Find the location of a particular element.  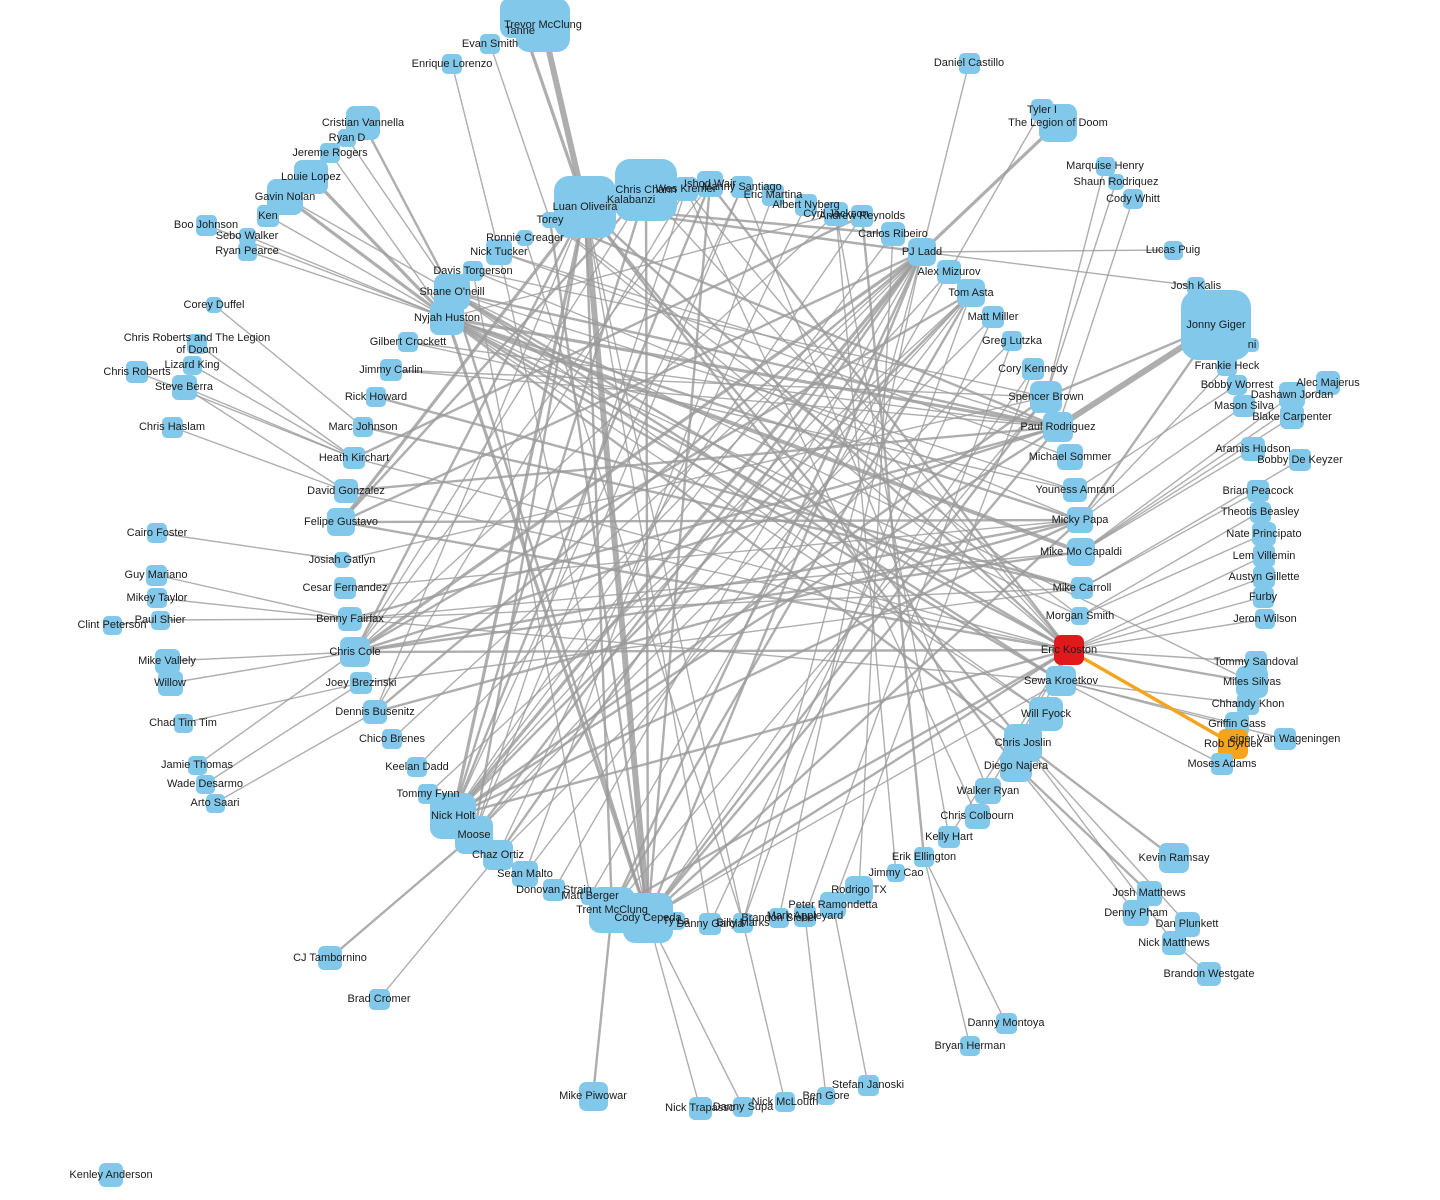

node-chris-chann is located at coordinates (646, 190).